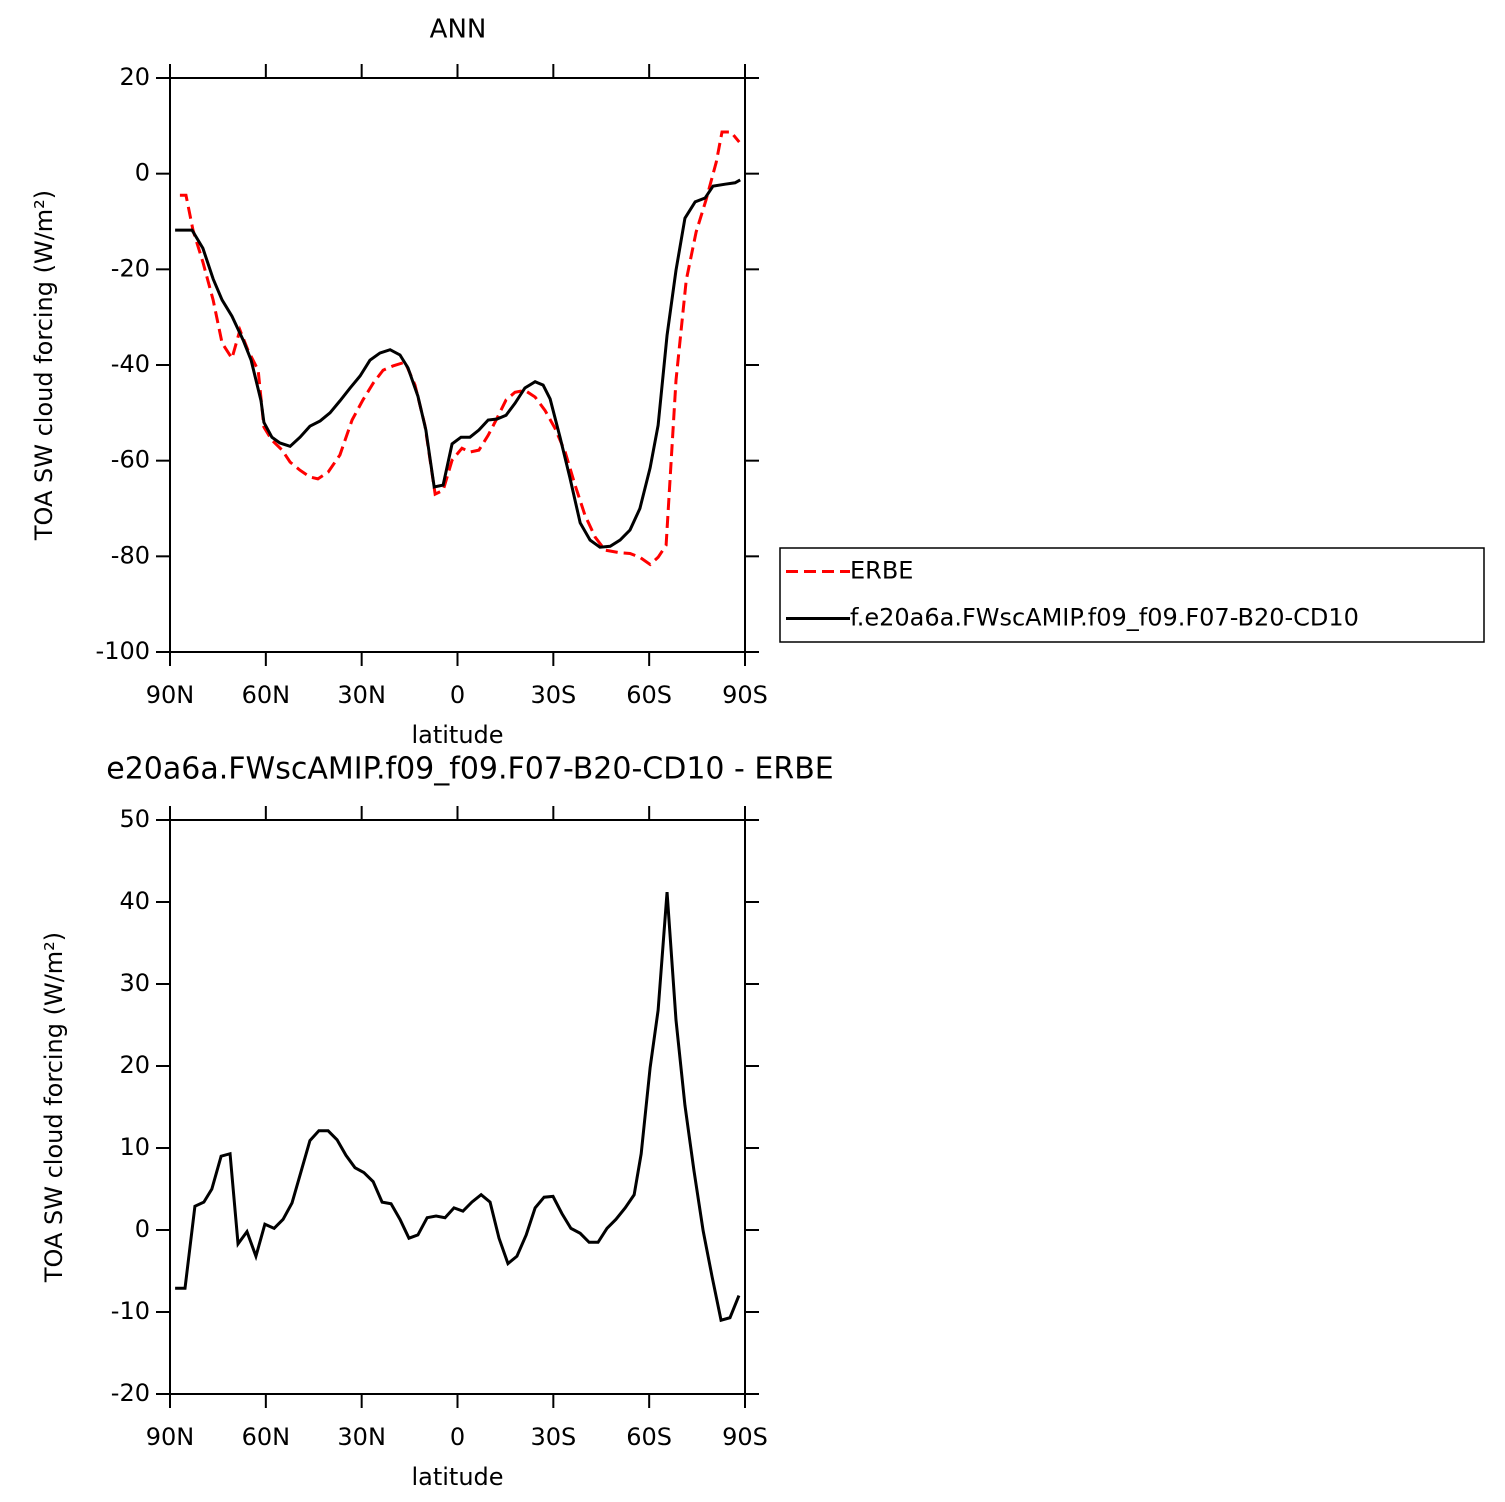  What do you see at coordinates (130, 555) in the screenshot?
I see `y-tick-label: -80` at bounding box center [130, 555].